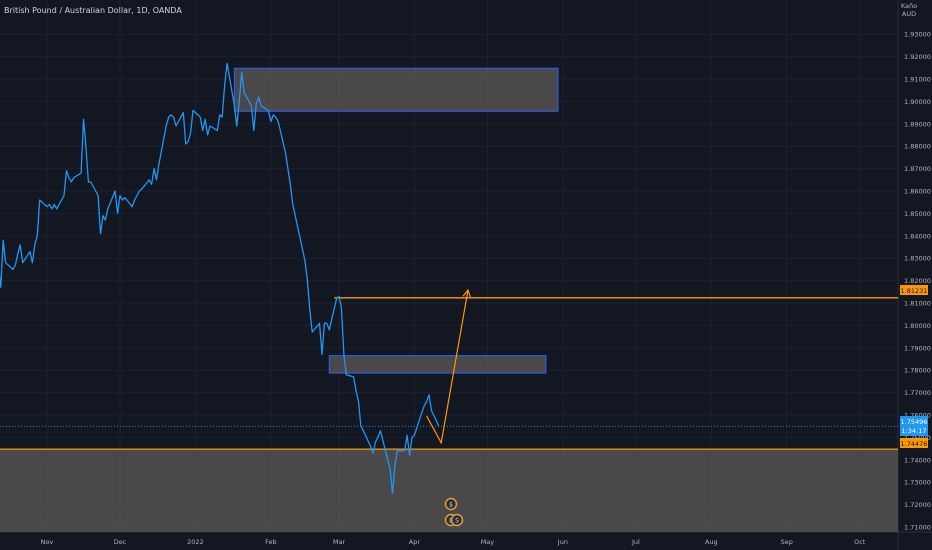  I want to click on price-tick-label: 1.78000, so click(917, 371).